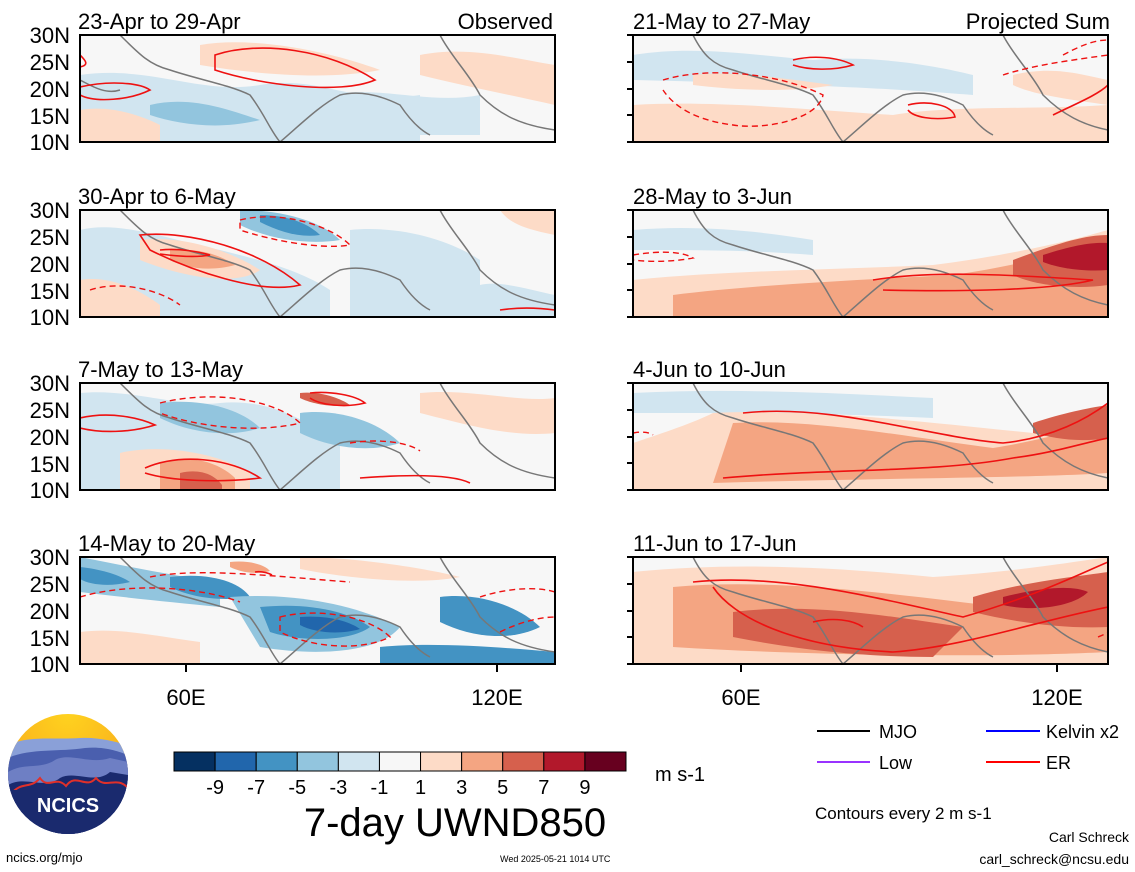 The height and width of the screenshot is (872, 1135). Describe the element at coordinates (420, 788) in the screenshot. I see `colorbar-tick-label: 1` at that location.